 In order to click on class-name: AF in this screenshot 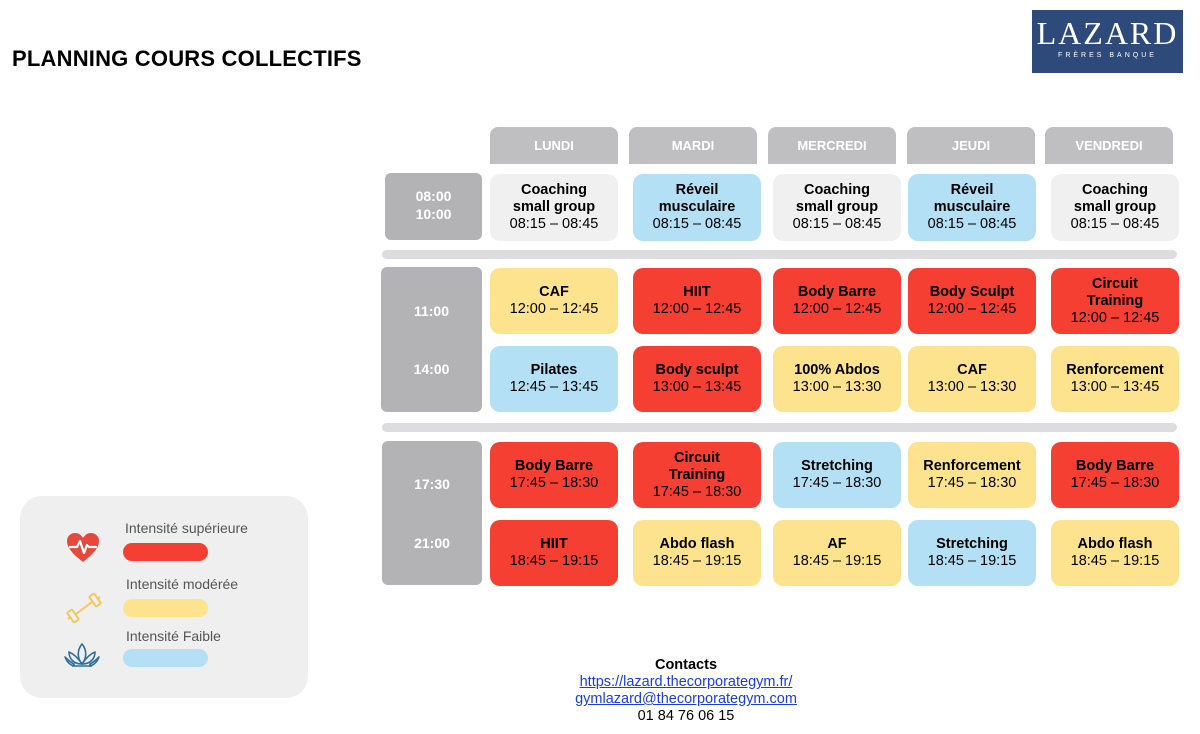, I will do `click(837, 544)`.